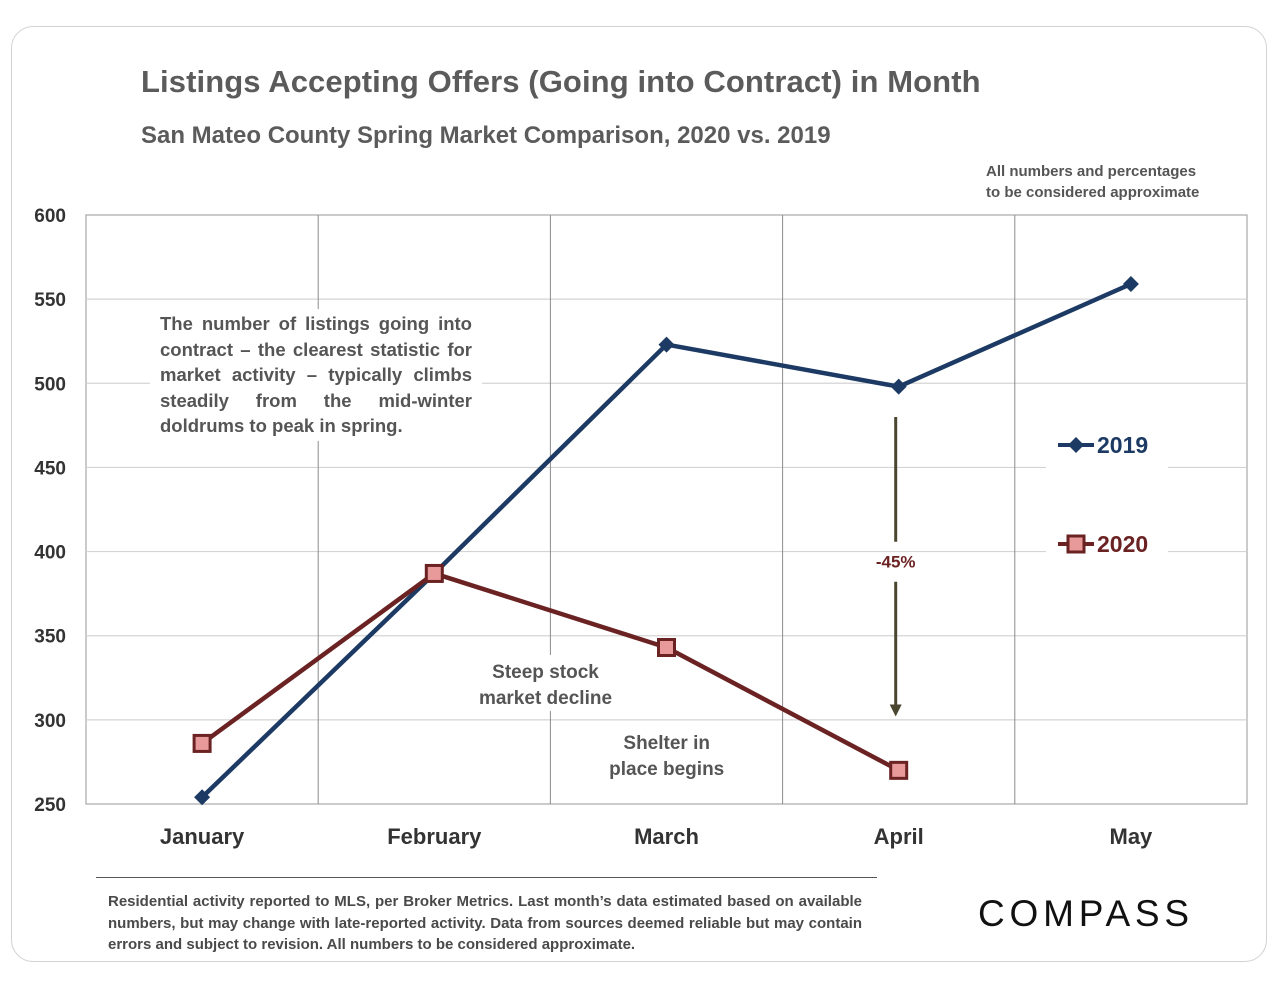 Image resolution: width=1280 pixels, height=989 pixels. I want to click on approximation-note-line-1: All numbers and percentages, so click(1091, 171).